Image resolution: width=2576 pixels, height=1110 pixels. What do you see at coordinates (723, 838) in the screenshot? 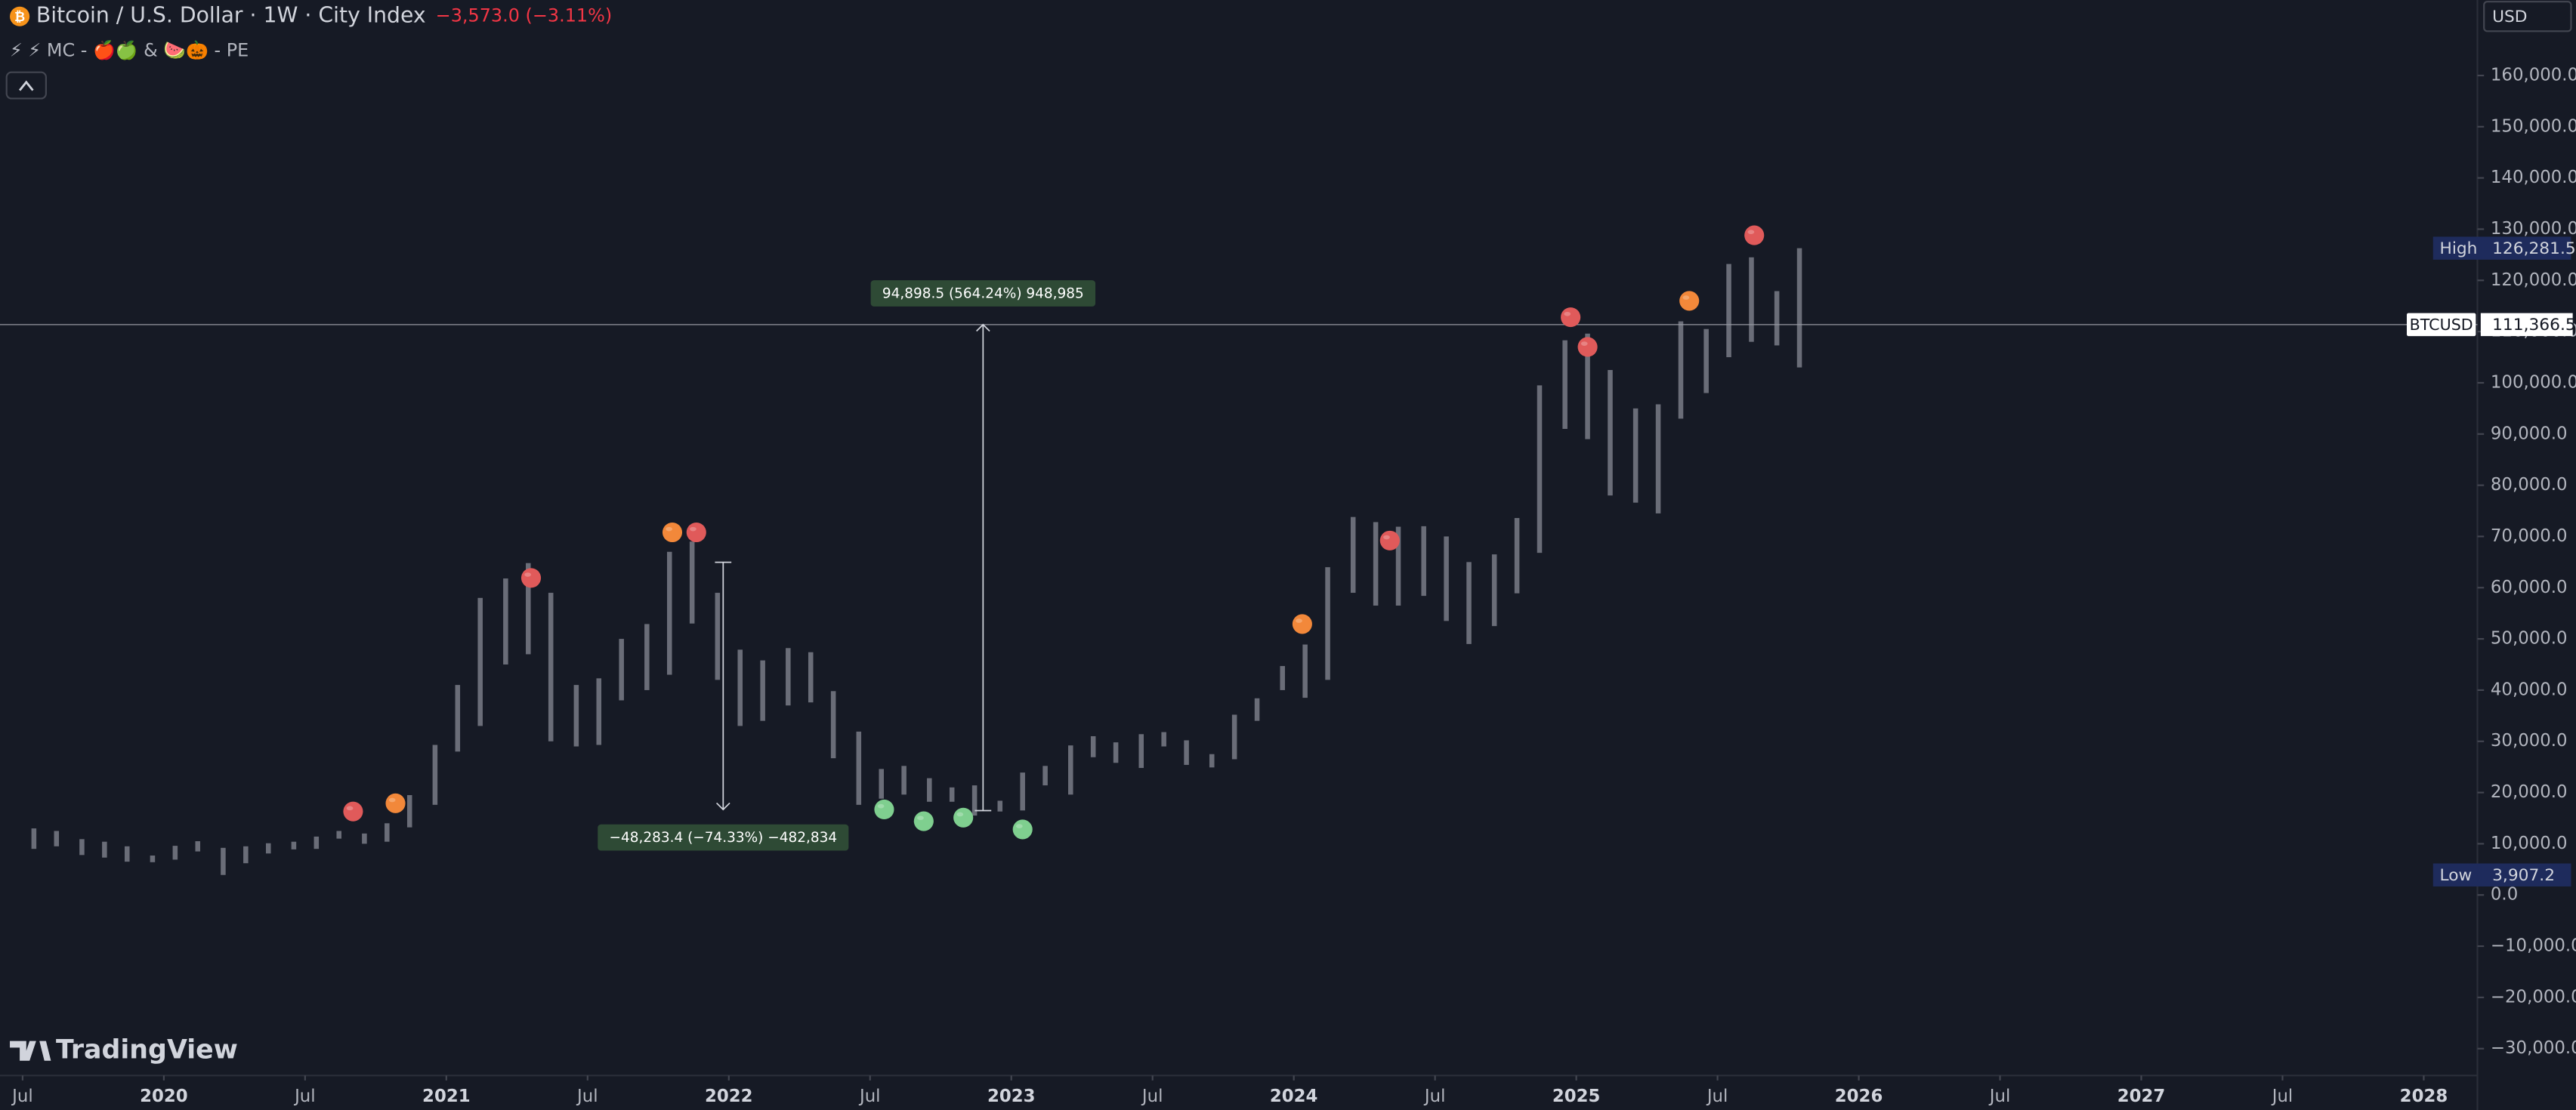
I see `measure-label: −48,283.4 (−74.33%) −482,834` at bounding box center [723, 838].